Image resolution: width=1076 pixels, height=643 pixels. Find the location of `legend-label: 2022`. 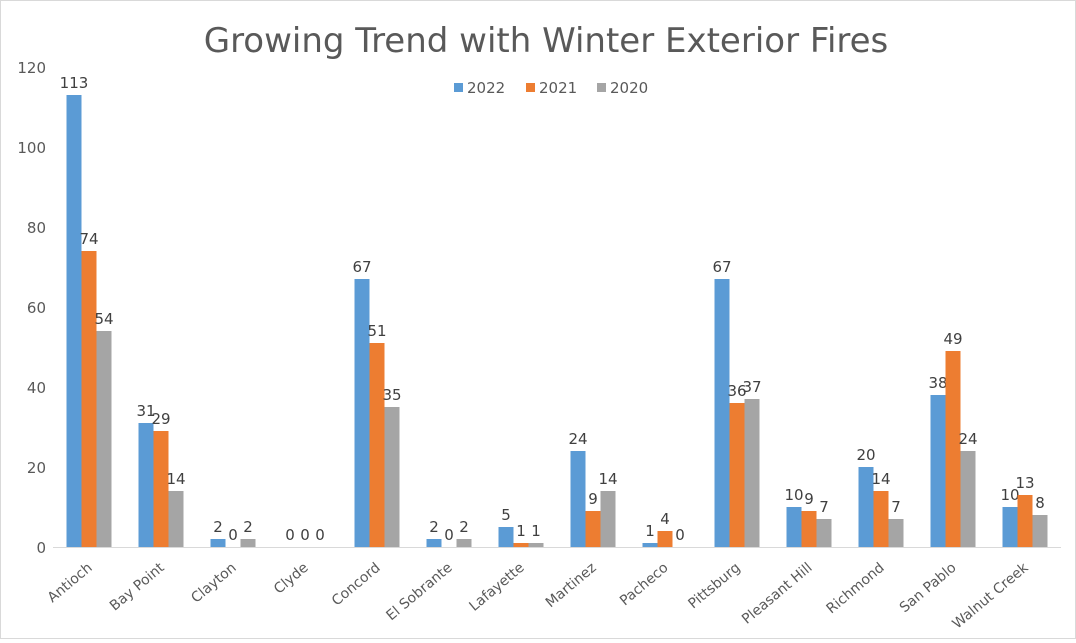

legend-label: 2022 is located at coordinates (486, 88).